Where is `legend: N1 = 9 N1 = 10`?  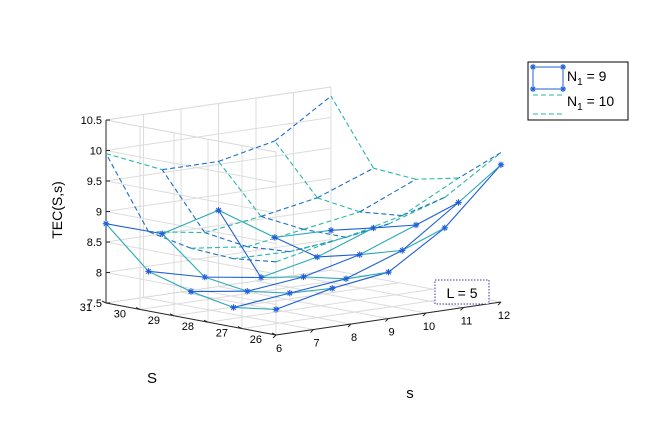
legend: N1 = 9 N1 = 10 is located at coordinates (578, 91).